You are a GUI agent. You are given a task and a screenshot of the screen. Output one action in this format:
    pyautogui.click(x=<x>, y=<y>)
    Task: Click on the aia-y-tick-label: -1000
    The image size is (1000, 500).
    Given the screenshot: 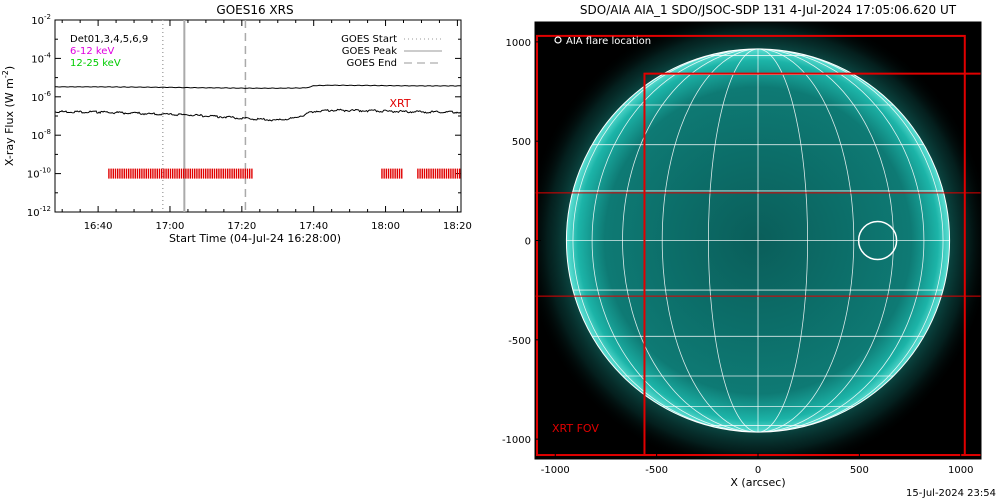 What is the action you would take?
    pyautogui.click(x=516, y=440)
    